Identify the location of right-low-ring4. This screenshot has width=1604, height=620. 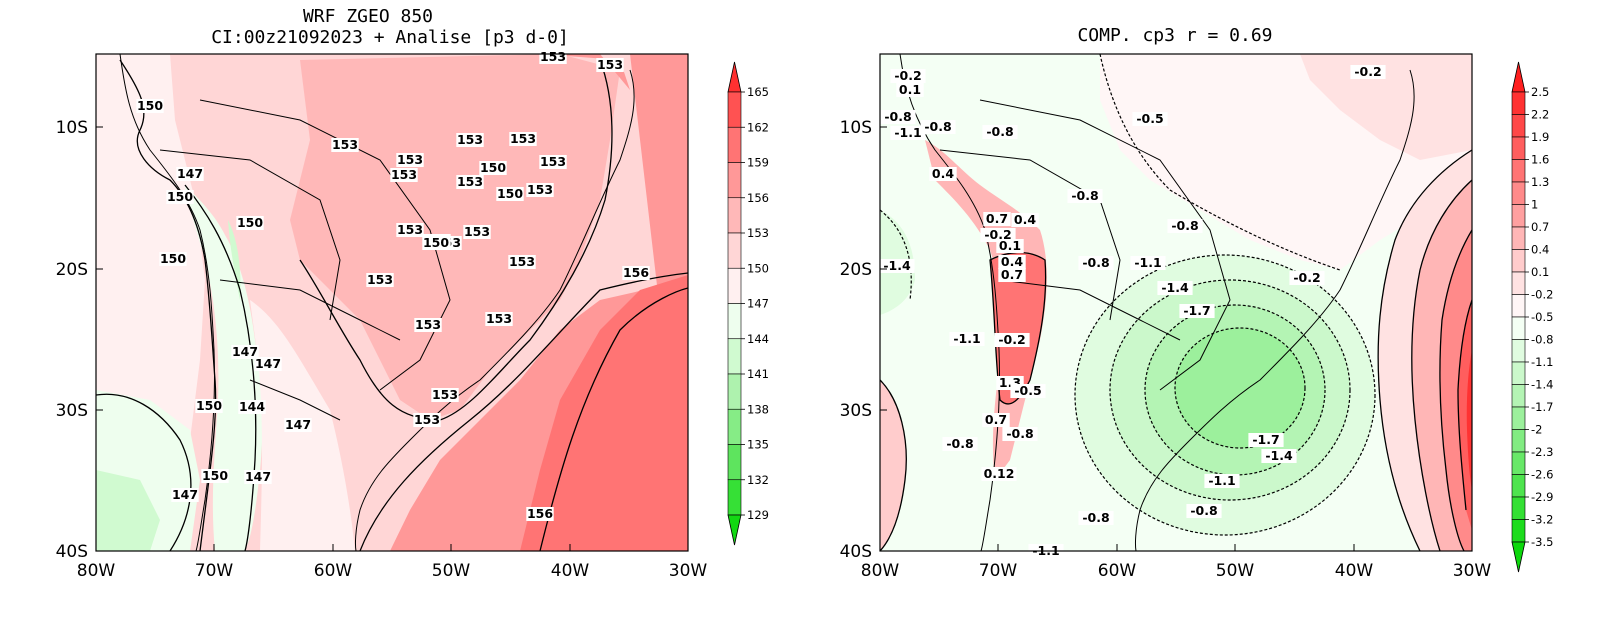
(1240, 388).